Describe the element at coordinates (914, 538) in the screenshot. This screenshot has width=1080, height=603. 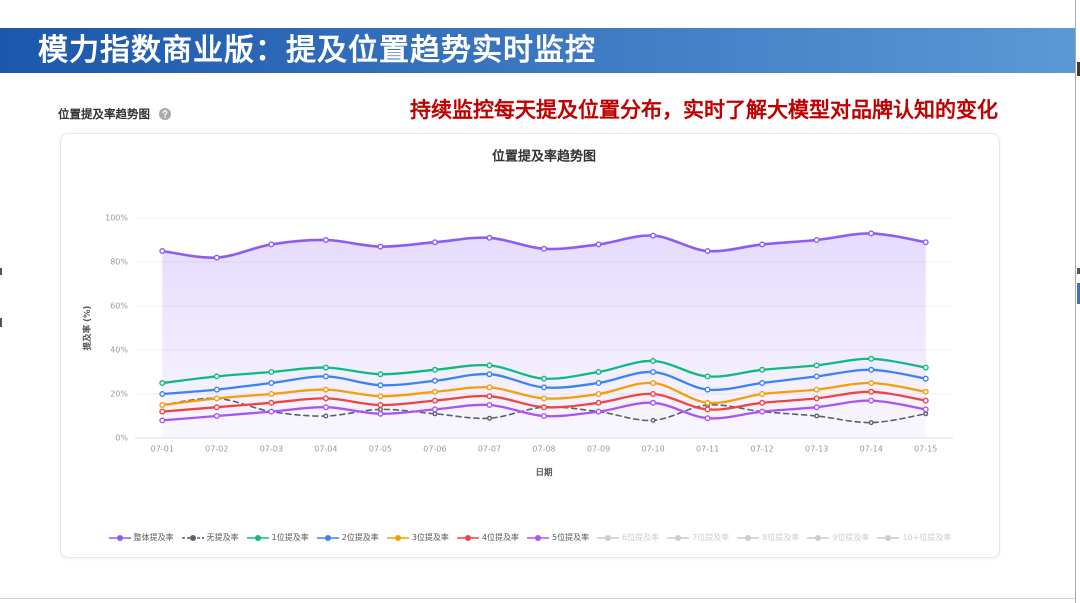
I see `legend-item-11: 10+位提及率` at that location.